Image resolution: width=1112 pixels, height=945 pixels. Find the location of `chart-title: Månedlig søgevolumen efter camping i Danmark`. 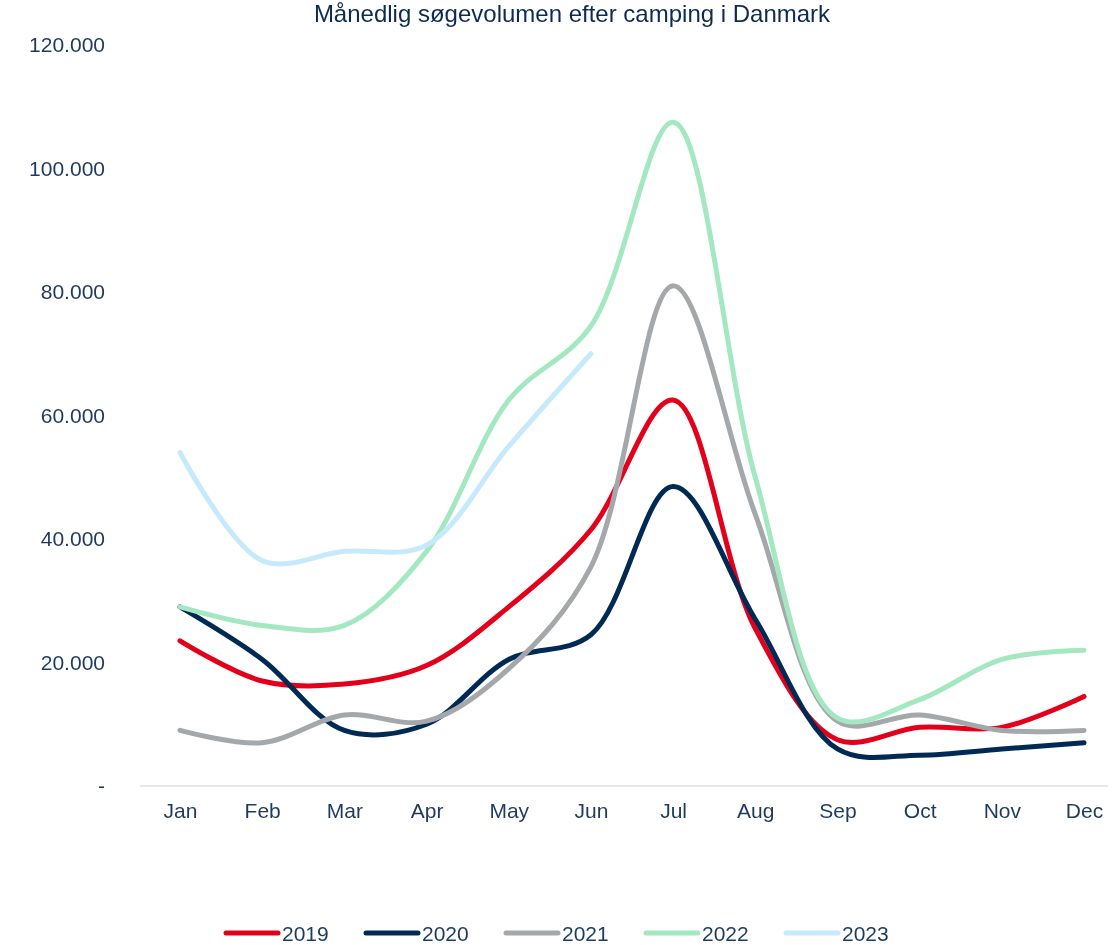

chart-title: Månedlig søgevolumen efter camping i Danmark is located at coordinates (572, 13).